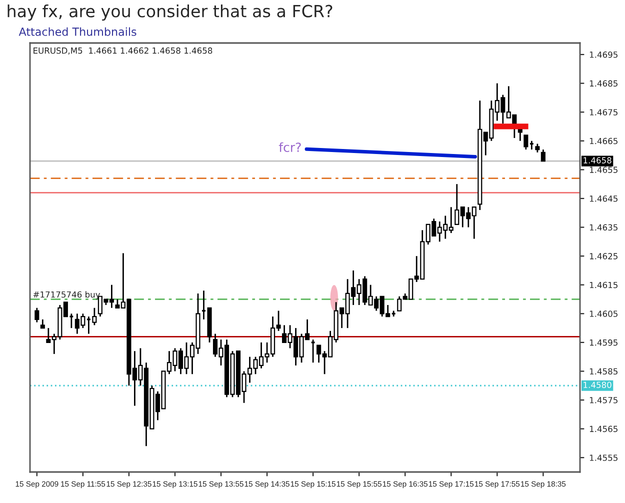  I want to click on chart-title: hay fx, are you consider that as a FCR?, so click(170, 12).